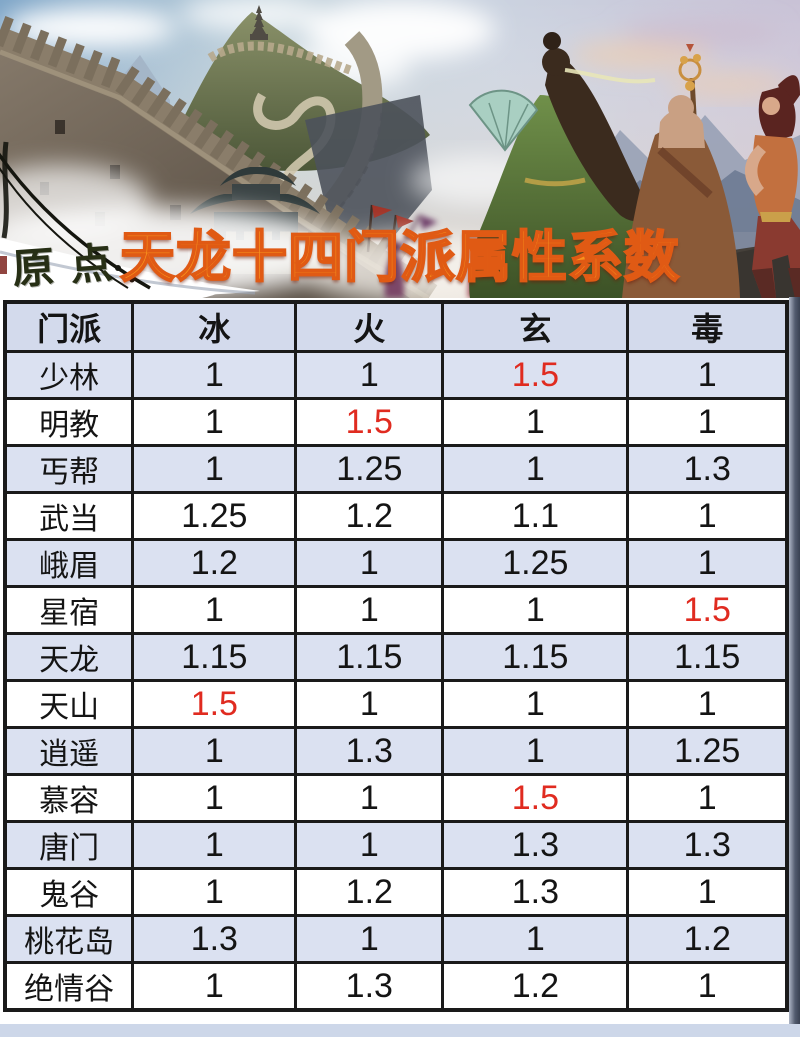 The image size is (800, 1037). I want to click on table-row: 鬼谷 1 1.2 1.3 1, so click(396, 892).